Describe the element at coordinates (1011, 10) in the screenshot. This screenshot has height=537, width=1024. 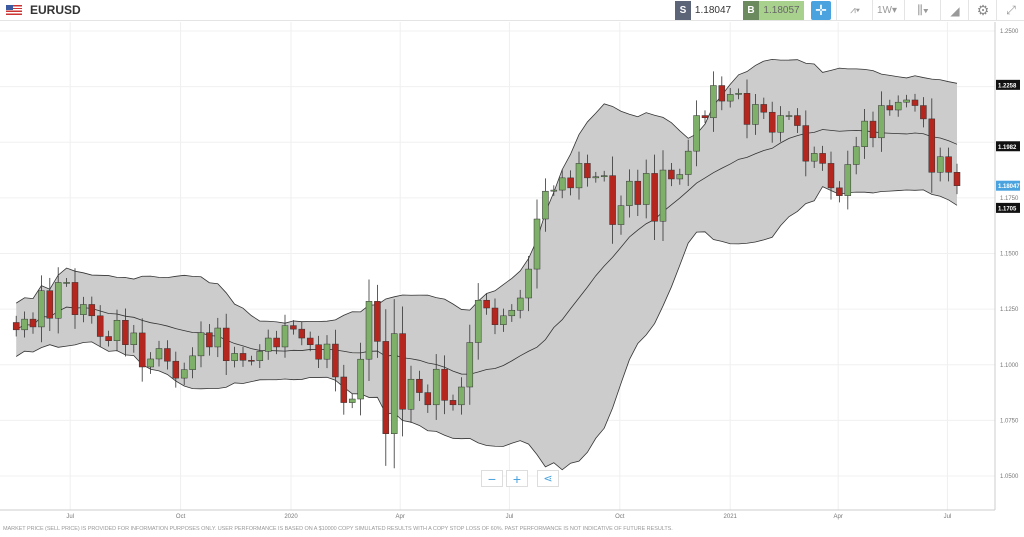
I see `fullscreen-icon: ⤢` at that location.